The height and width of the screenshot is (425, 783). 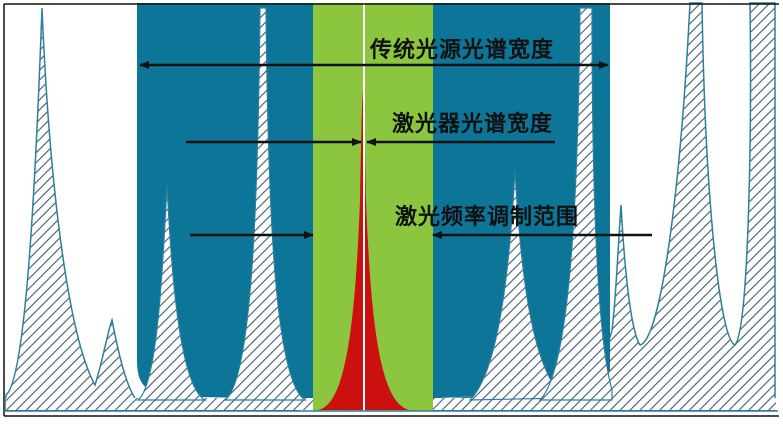 I want to click on traditional-width-label: 传统光源光谱宽度, so click(x=462, y=50).